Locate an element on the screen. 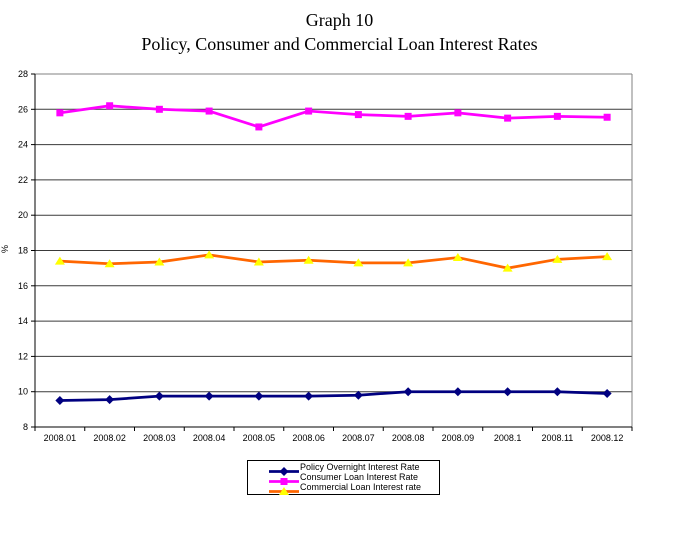  legend-item-commercial: Commercial Loan Interest rate is located at coordinates (343, 488).